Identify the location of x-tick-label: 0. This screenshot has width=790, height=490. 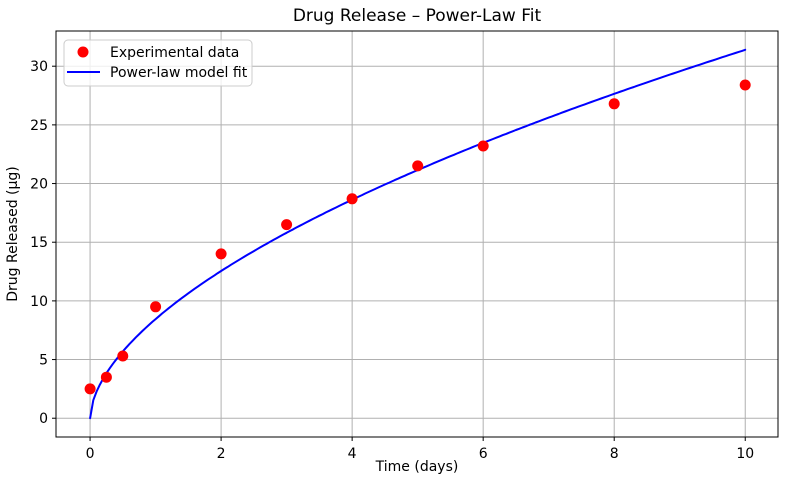
(90, 454).